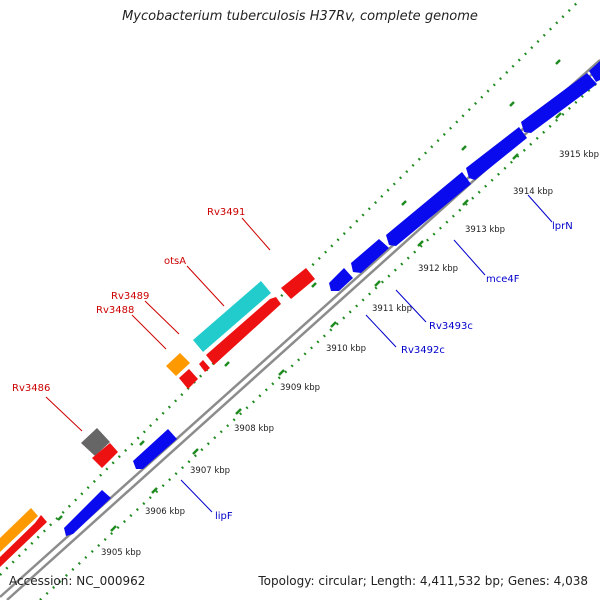  What do you see at coordinates (121, 553) in the screenshot?
I see `tick-label-3905: 3905 kbp` at bounding box center [121, 553].